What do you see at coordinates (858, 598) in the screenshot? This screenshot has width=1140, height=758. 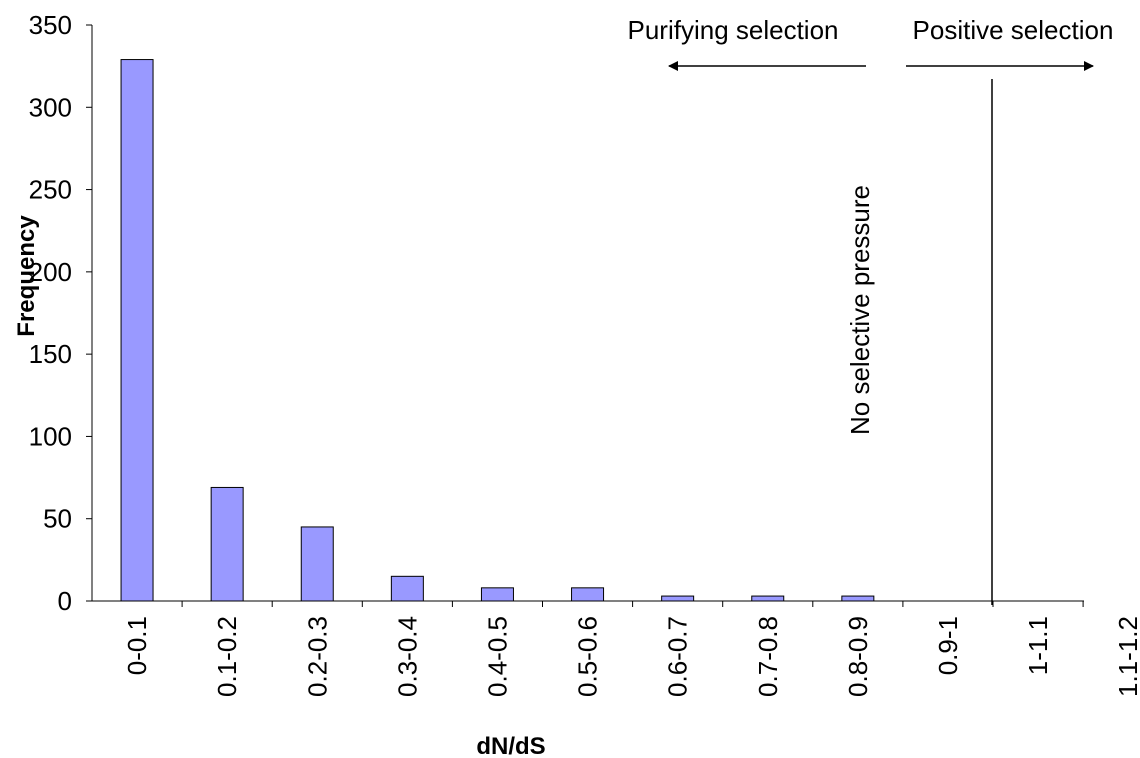 I see `bar-0.8-0.9` at bounding box center [858, 598].